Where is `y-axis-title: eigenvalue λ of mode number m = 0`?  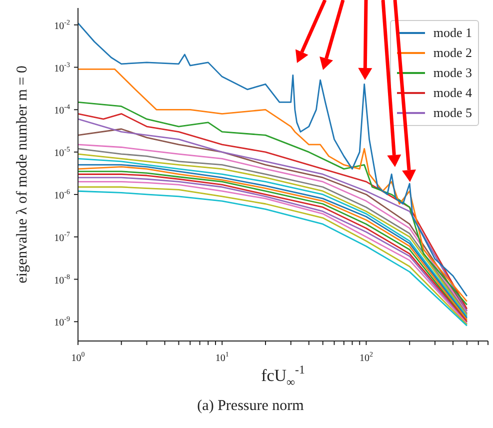 y-axis-title: eigenvalue λ of mode number m = 0 is located at coordinates (22, 175).